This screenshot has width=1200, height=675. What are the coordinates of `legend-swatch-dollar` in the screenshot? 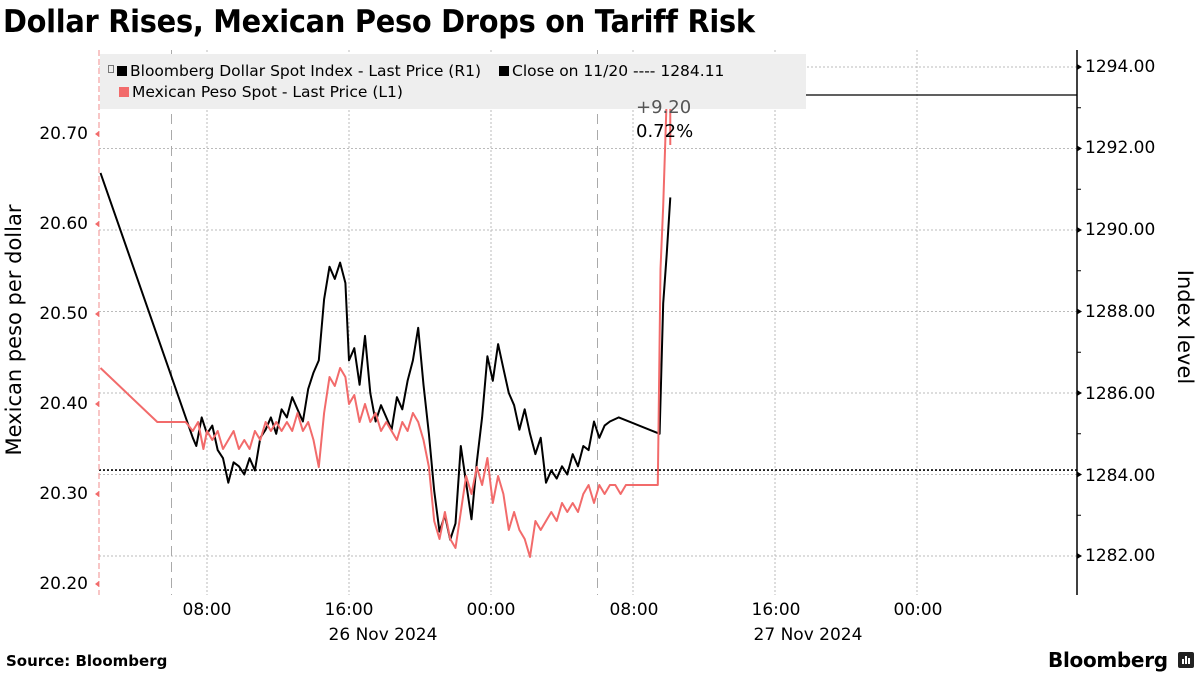 It's located at (122, 71).